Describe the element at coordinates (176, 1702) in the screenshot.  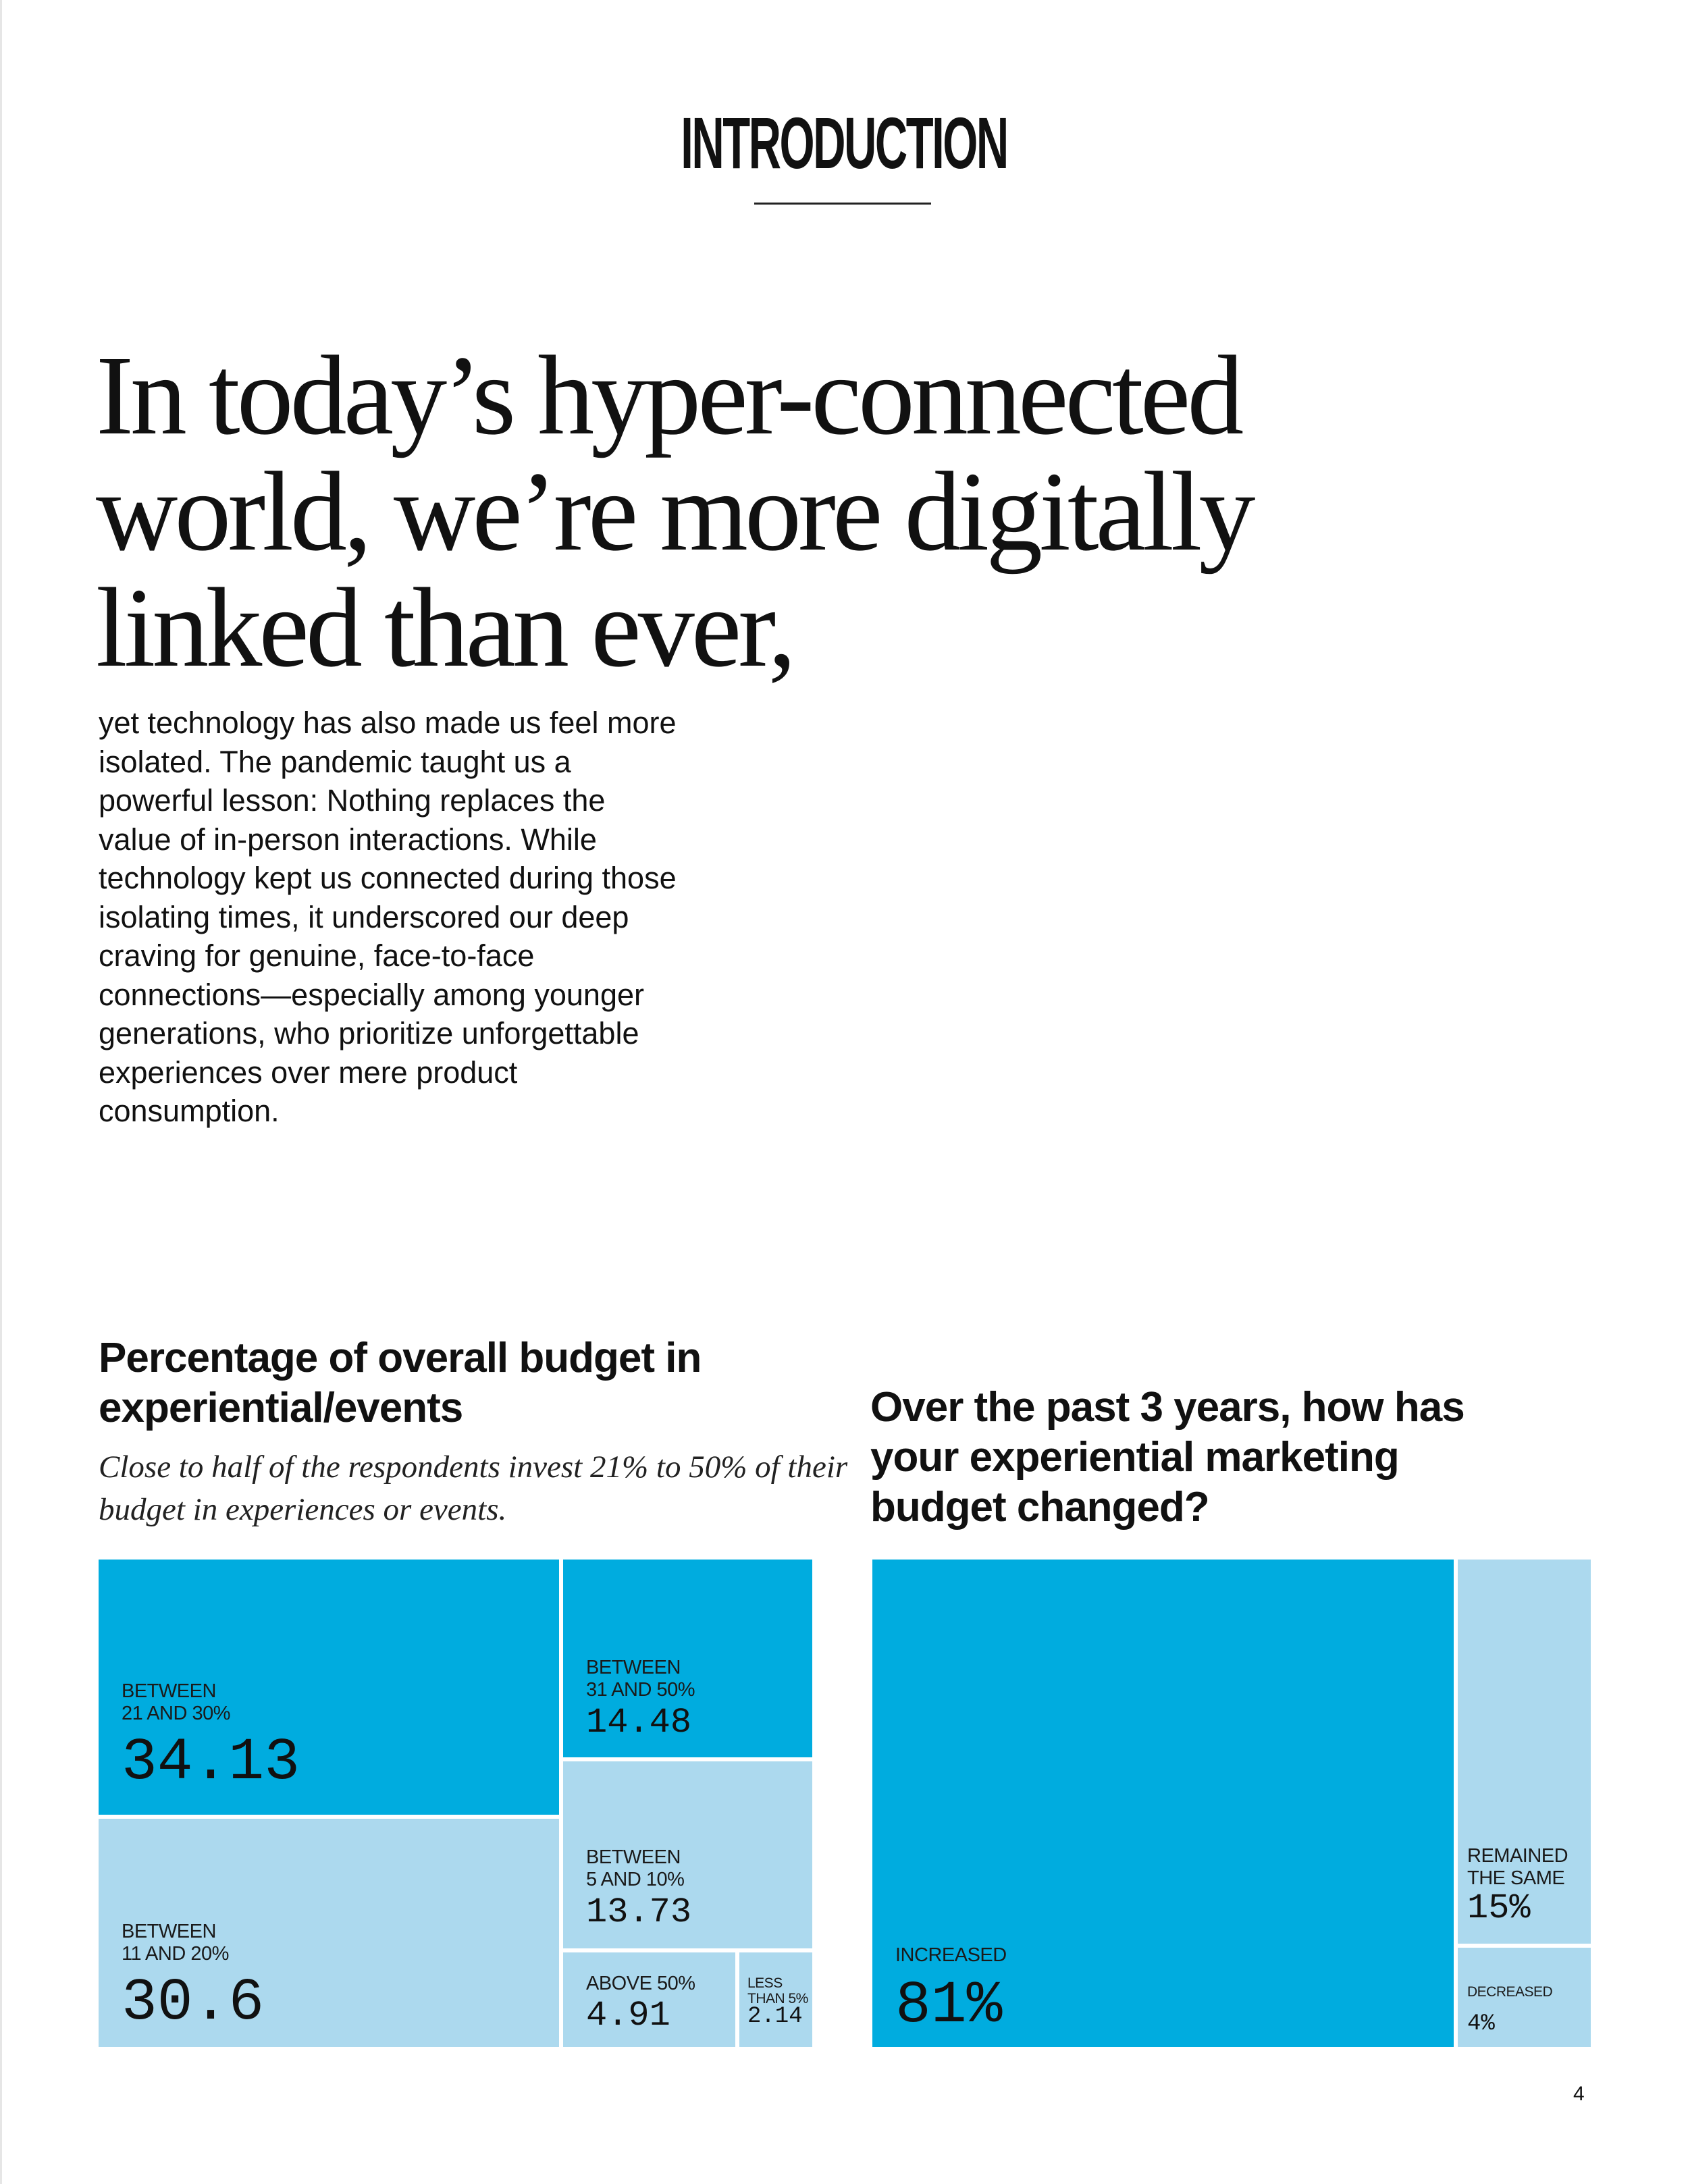
I see `treemap-cell-label: BETWEEN 21 AND 30%` at that location.